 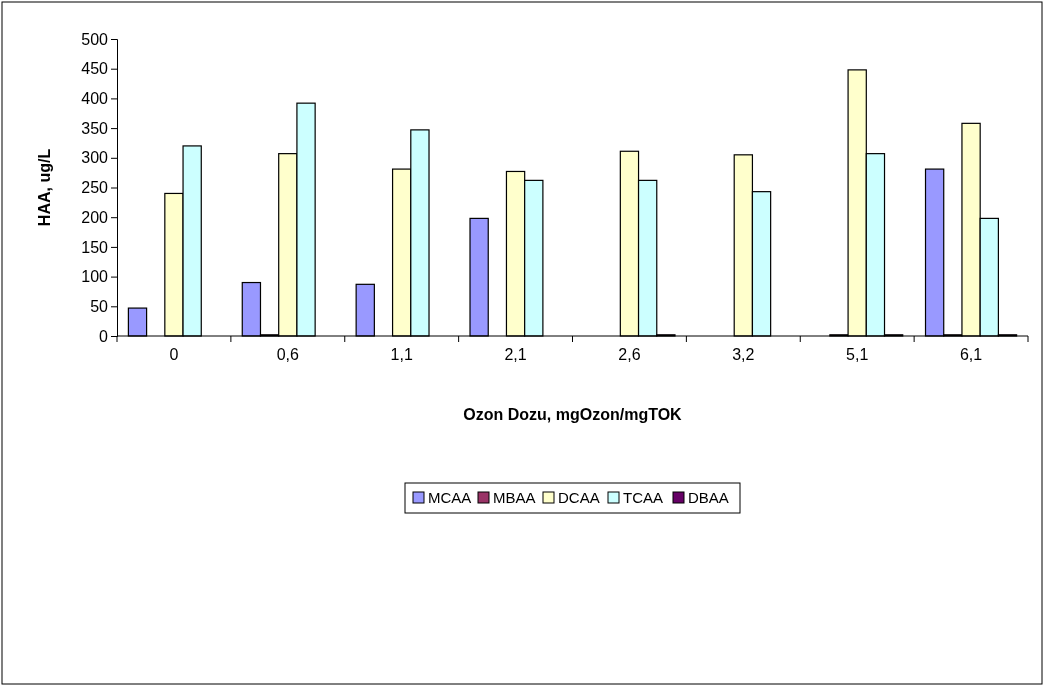 What do you see at coordinates (971, 354) in the screenshot?
I see `x-tick-label: 6,1` at bounding box center [971, 354].